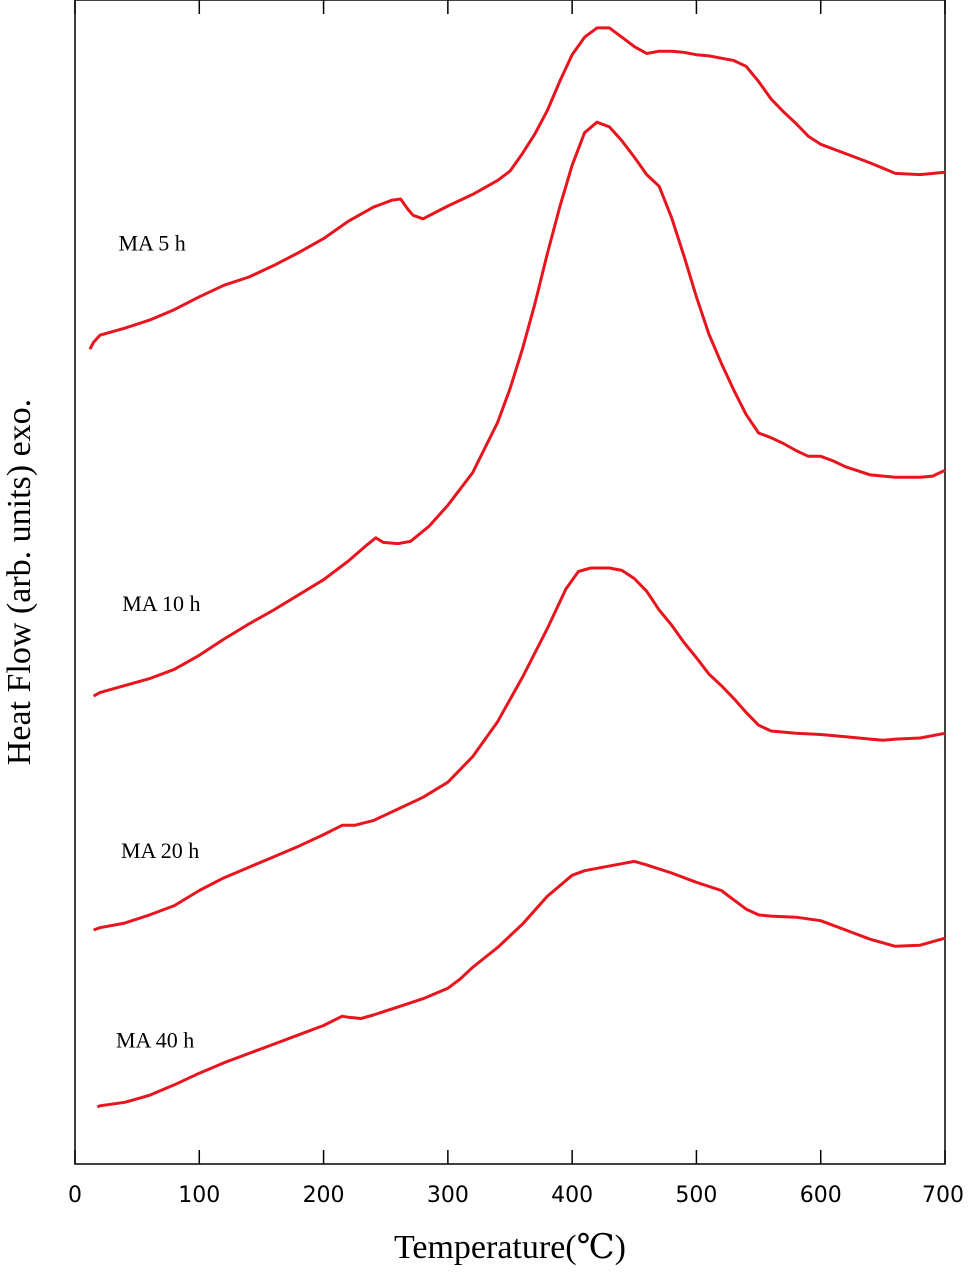  Describe the element at coordinates (75, 1195) in the screenshot. I see `x-tick-label: 0` at that location.